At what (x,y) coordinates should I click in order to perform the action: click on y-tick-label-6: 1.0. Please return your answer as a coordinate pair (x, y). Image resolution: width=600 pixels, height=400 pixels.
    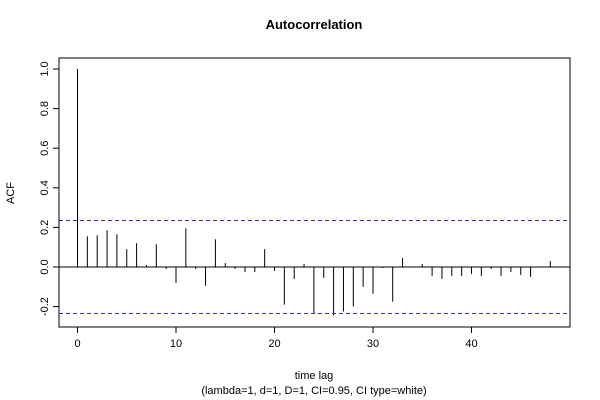
    Looking at the image, I should click on (45, 68).